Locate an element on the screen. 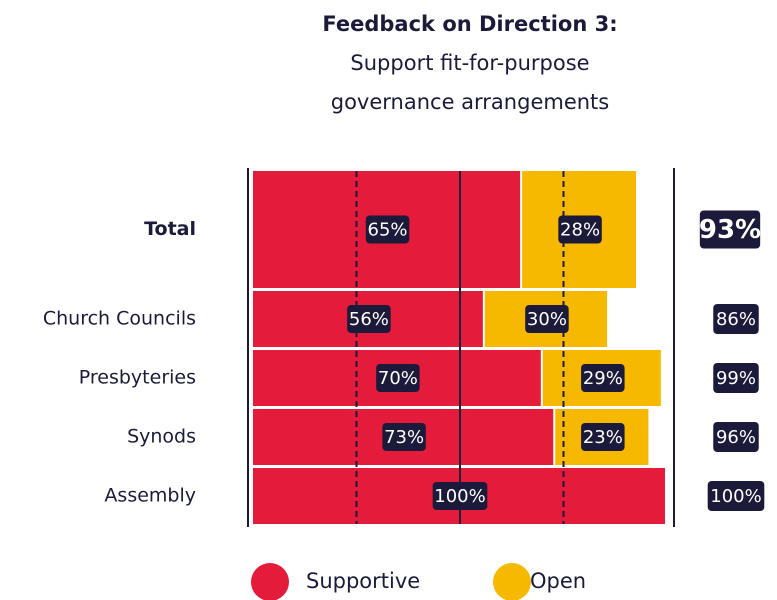  category-label: Total is located at coordinates (170, 229).